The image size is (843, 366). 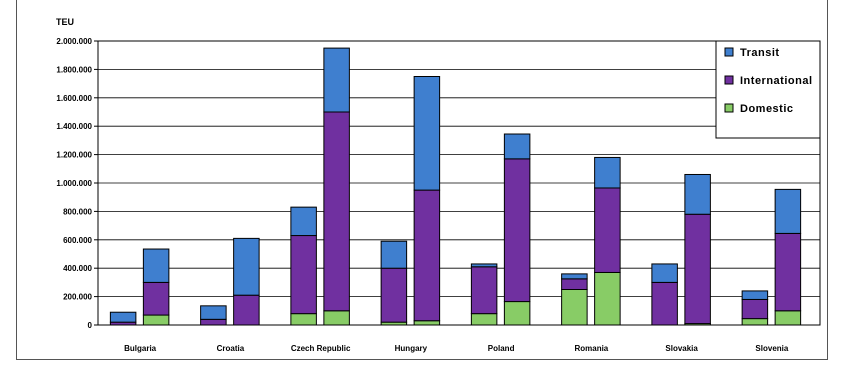 I want to click on x-category-label: Czech Republic, so click(x=321, y=348).